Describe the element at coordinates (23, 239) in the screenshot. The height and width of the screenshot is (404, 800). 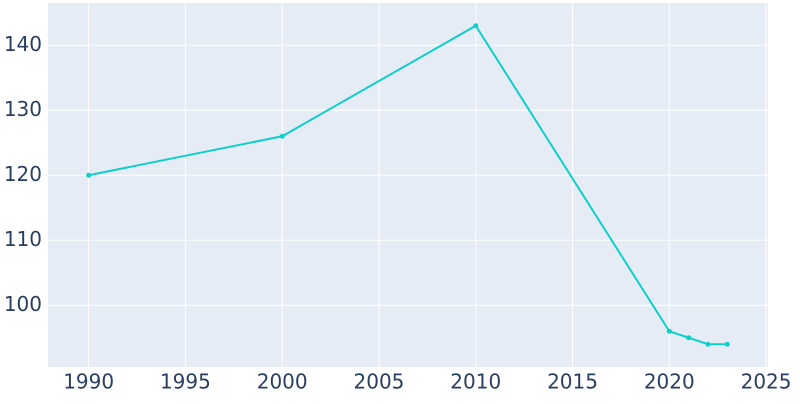
I see `y-tick-label: 110` at that location.